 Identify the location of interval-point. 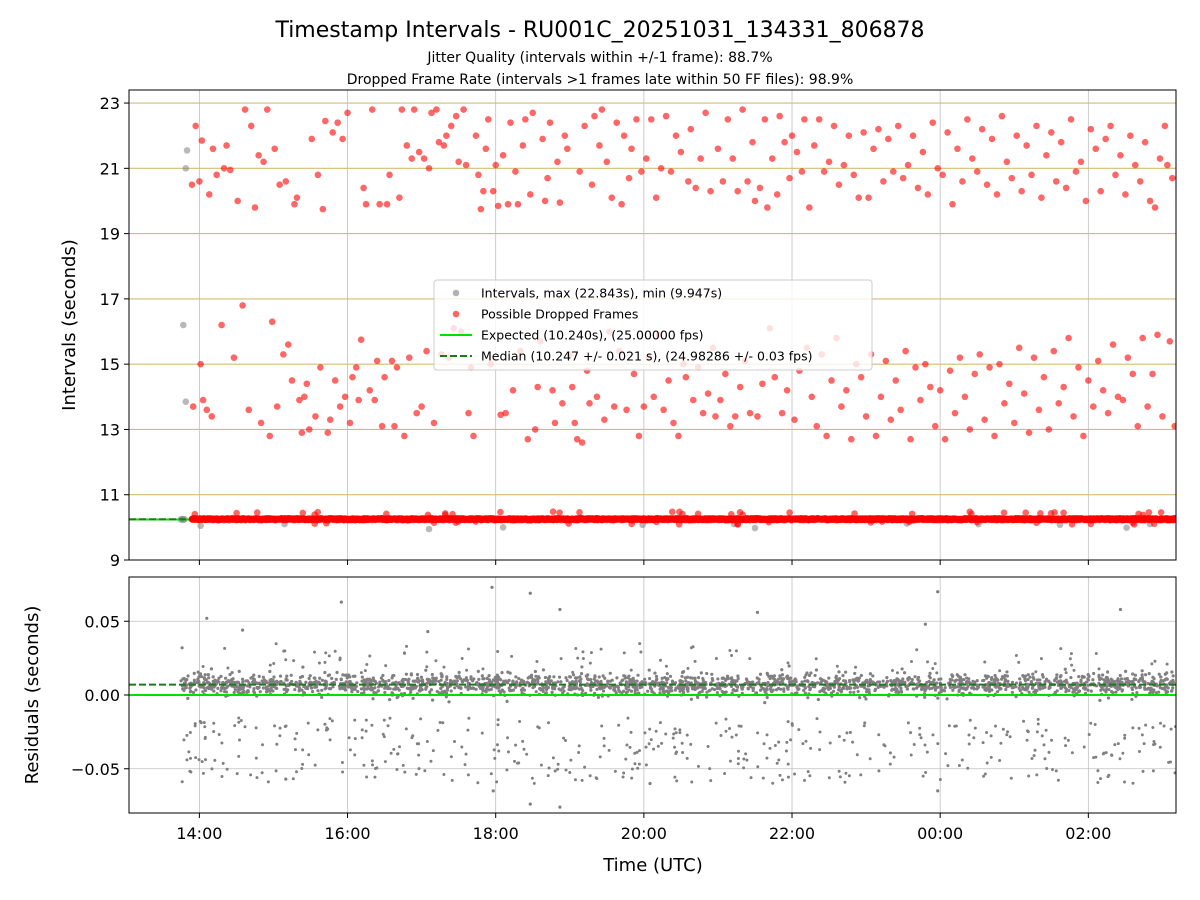
(429, 529).